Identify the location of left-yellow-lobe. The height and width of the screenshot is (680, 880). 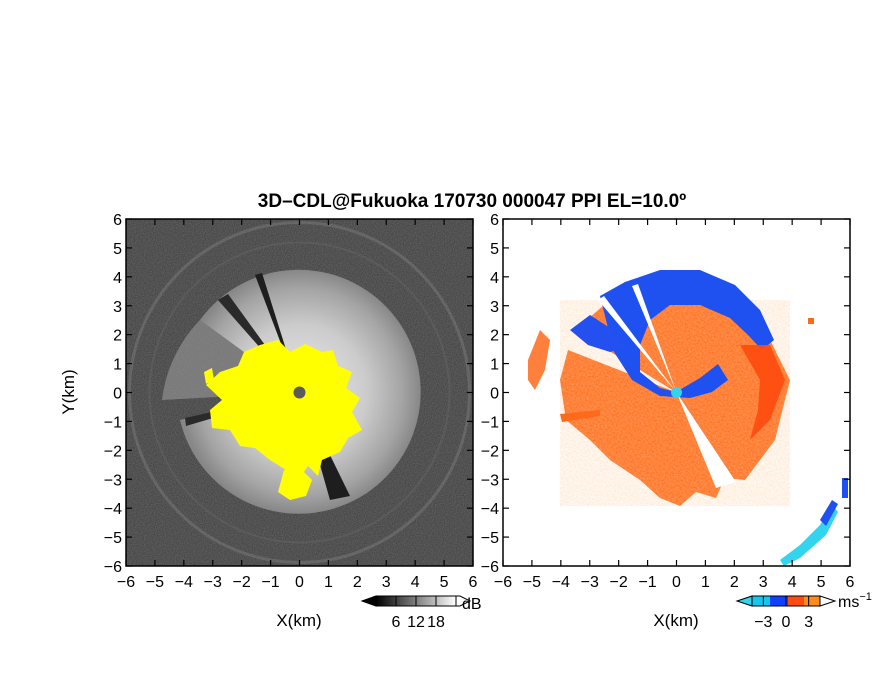
(295, 484).